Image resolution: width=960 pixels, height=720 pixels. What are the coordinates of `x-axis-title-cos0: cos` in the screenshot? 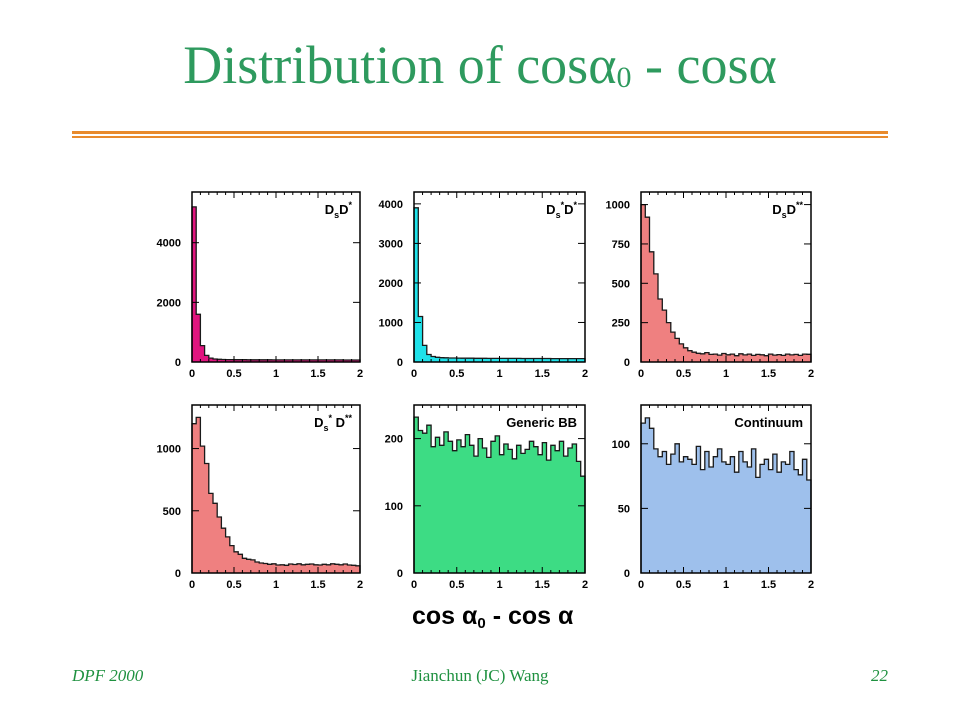 It's located at (437, 616).